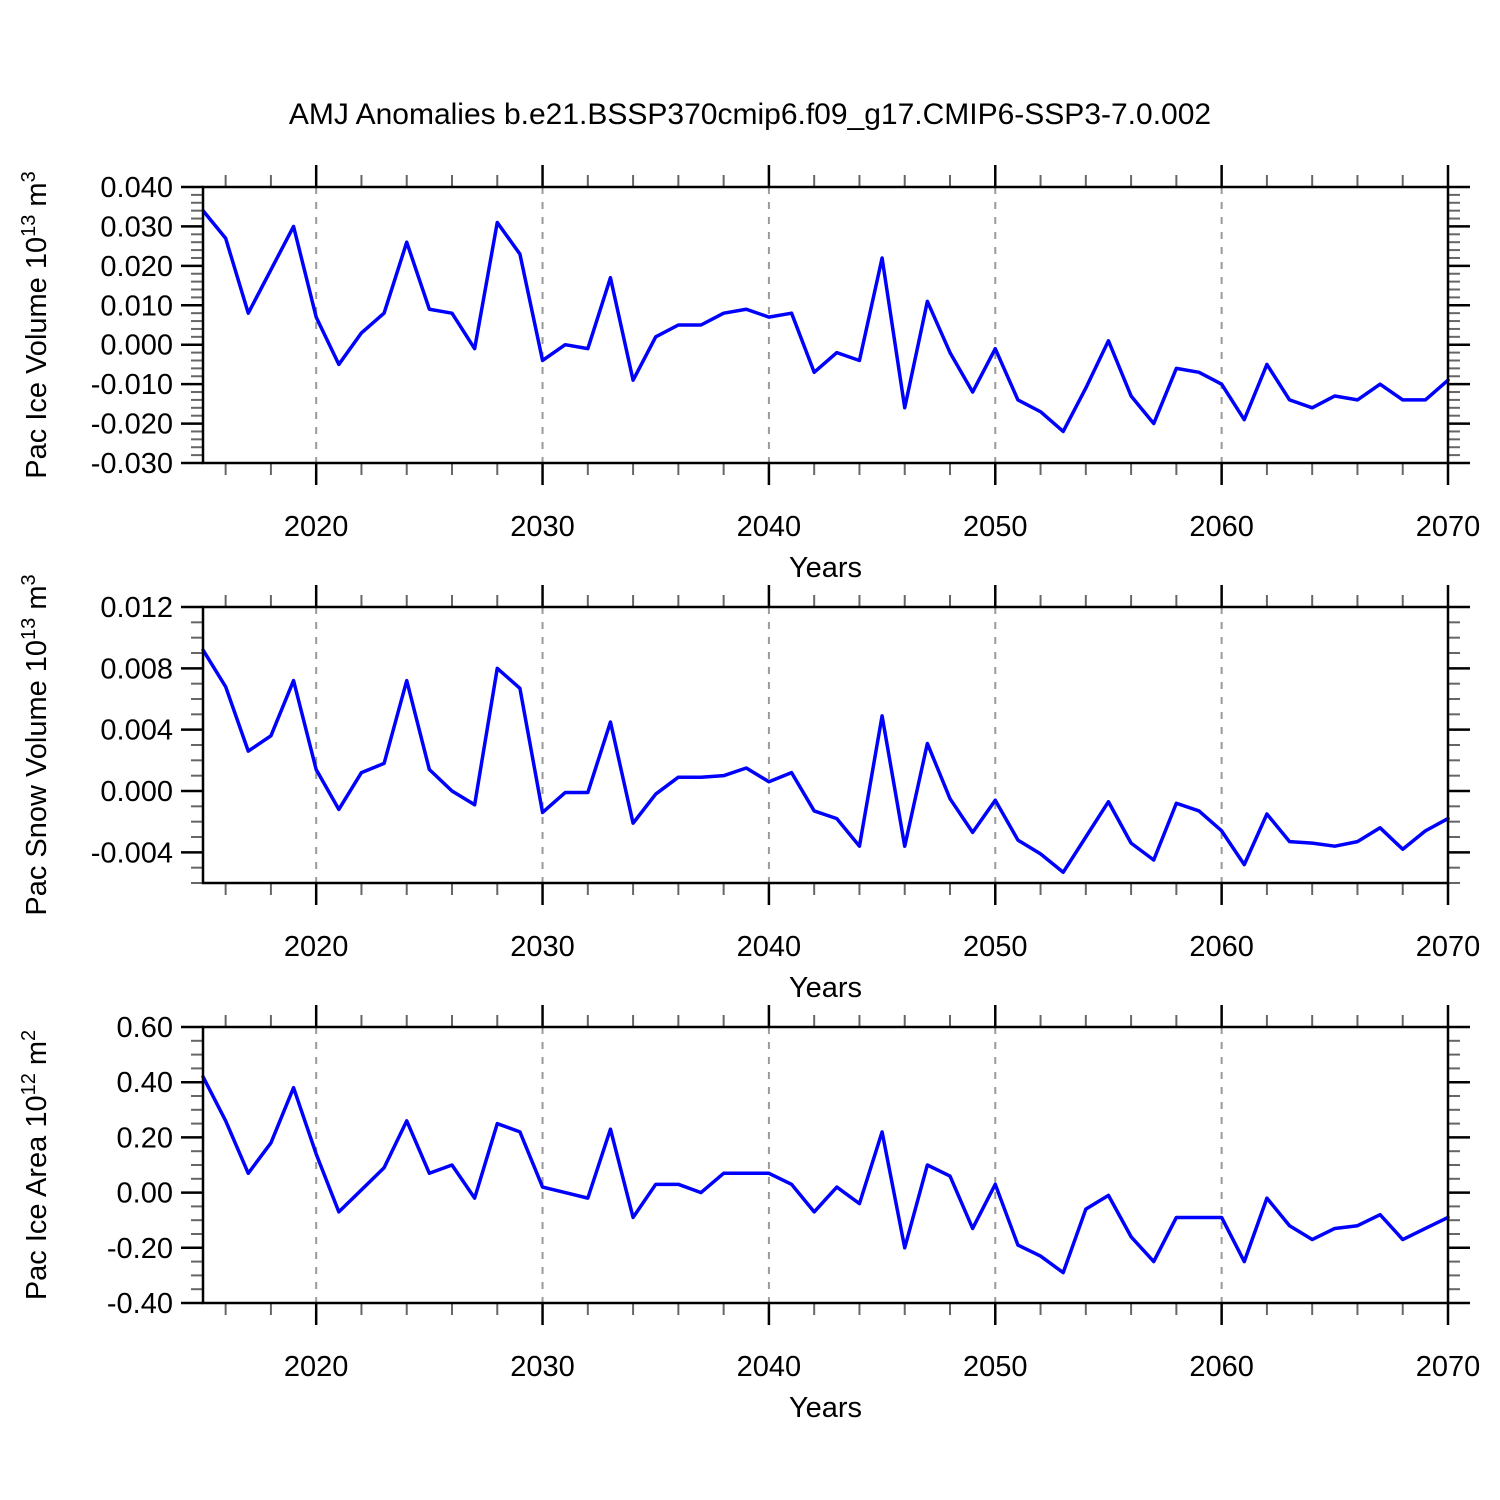 The width and height of the screenshot is (1500, 1500). Describe the element at coordinates (136, 267) in the screenshot. I see `y-tick-label: 0.020` at that location.